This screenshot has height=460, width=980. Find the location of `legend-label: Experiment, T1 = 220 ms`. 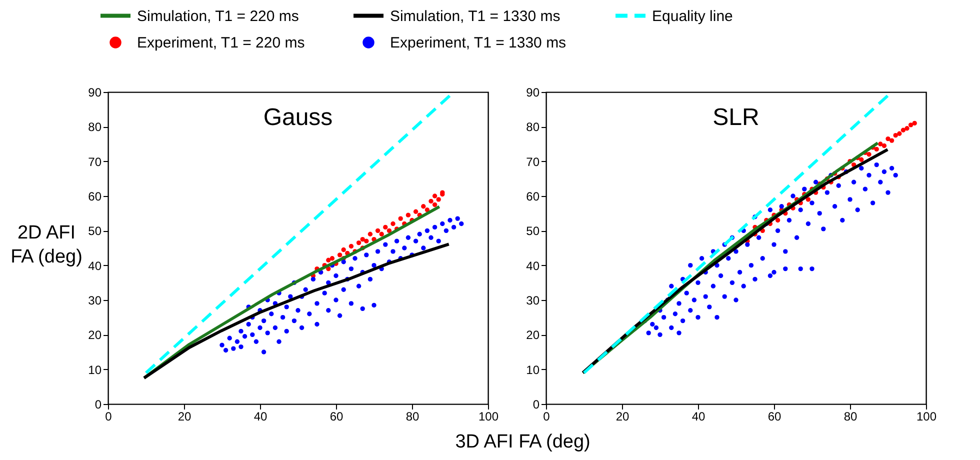

legend-label: Experiment, T1 = 220 ms is located at coordinates (221, 43).